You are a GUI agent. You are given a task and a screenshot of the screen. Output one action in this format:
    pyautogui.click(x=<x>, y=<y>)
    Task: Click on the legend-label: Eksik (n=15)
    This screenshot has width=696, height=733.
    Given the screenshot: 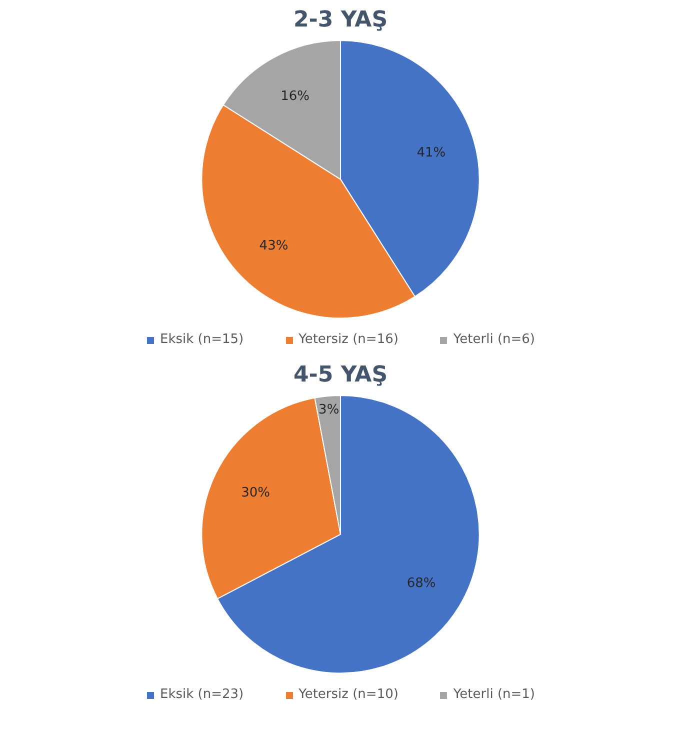 What is the action you would take?
    pyautogui.click(x=202, y=339)
    